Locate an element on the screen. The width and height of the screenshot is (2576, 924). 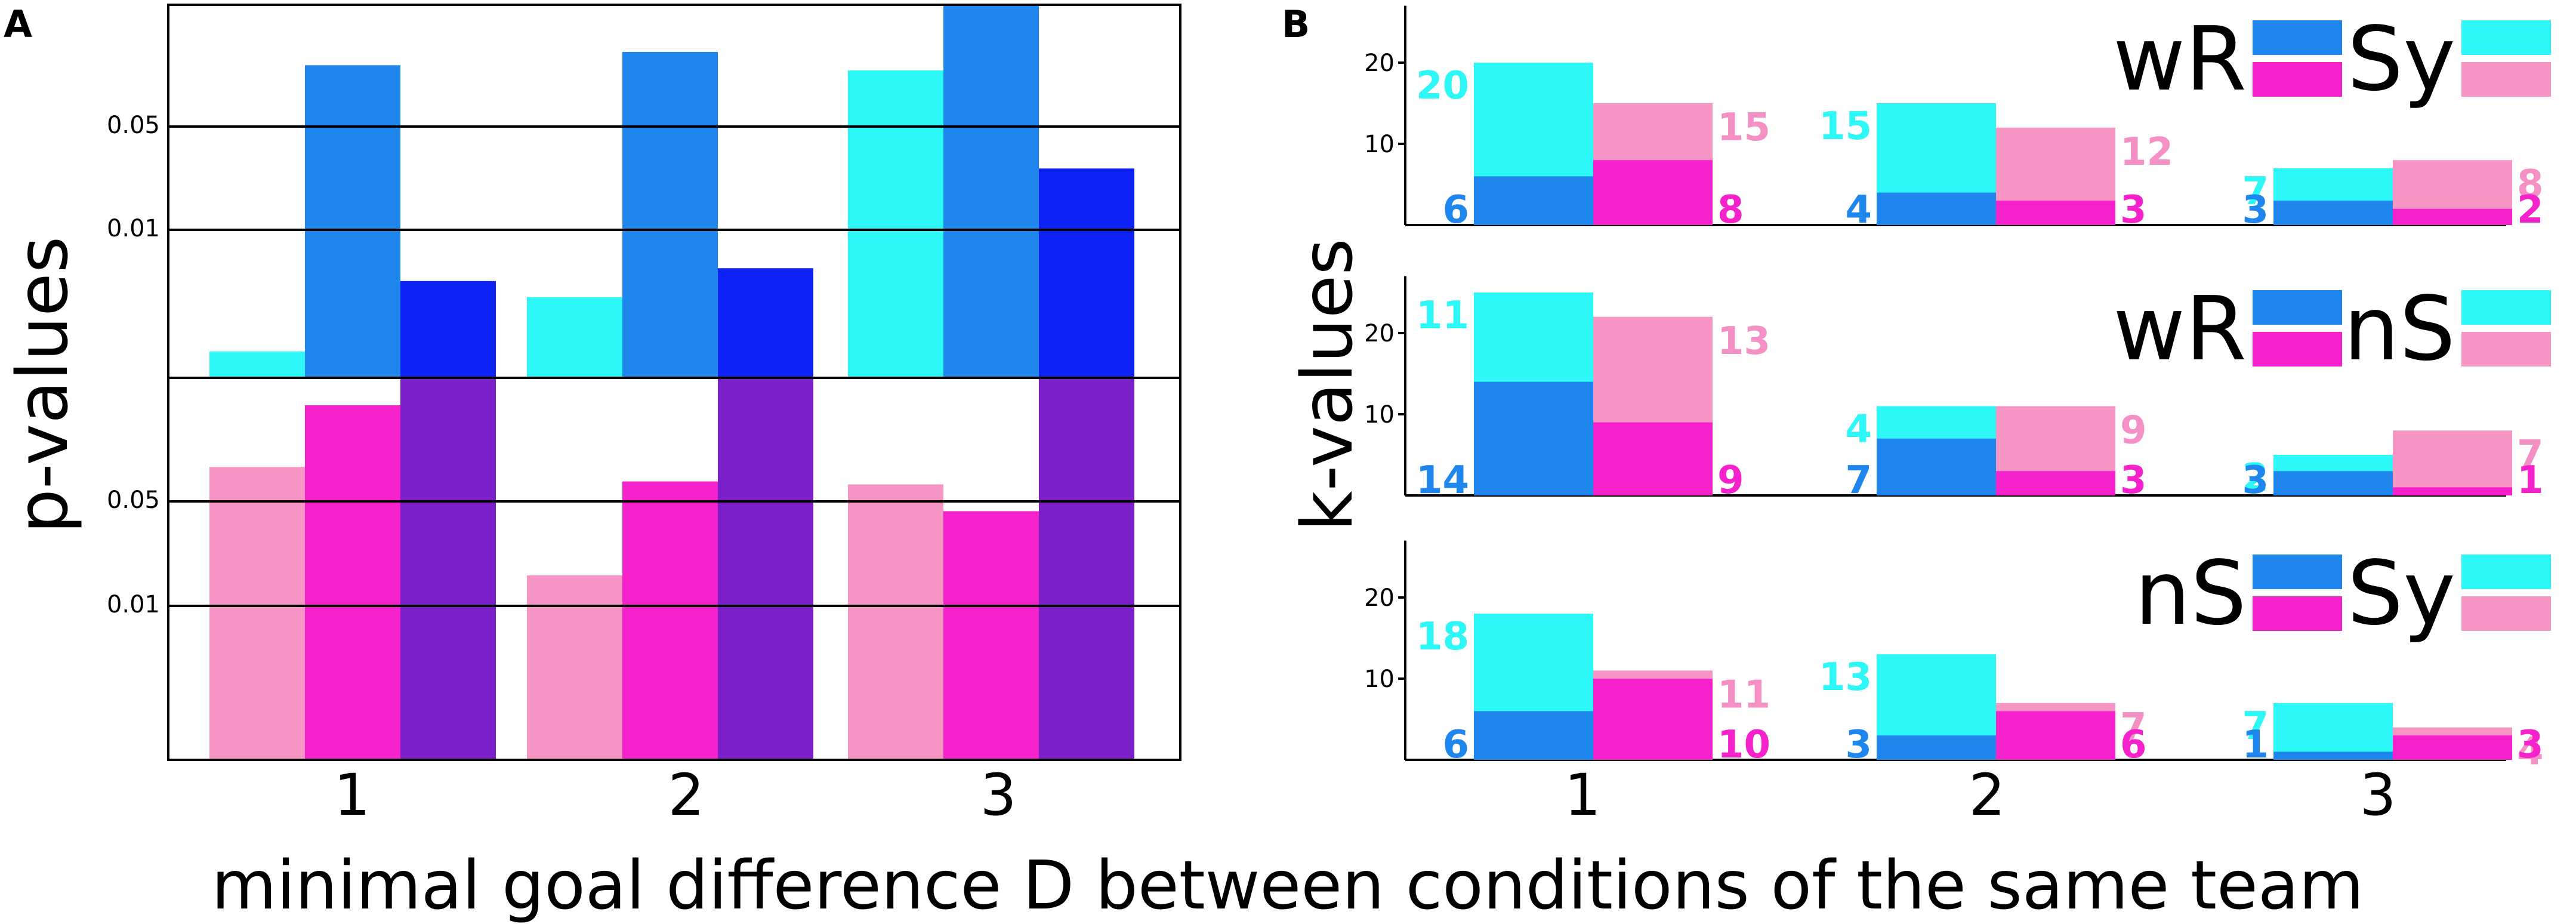
a-top-bar-blue-d2 is located at coordinates (670, 214).